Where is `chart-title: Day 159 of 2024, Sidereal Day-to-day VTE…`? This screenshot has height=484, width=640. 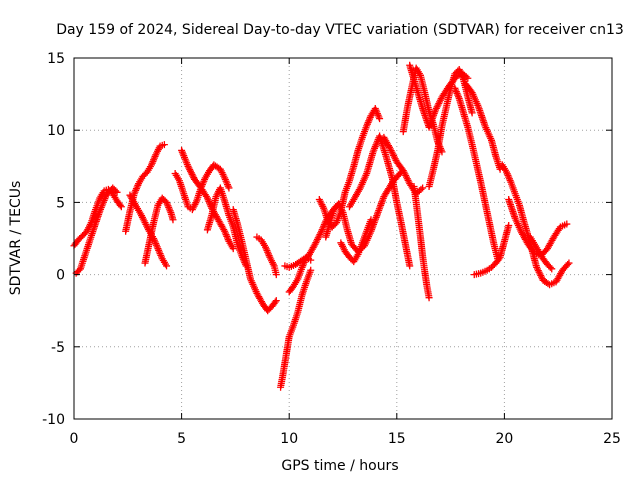
chart-title: Day 159 of 2024, Sidereal Day-to-day VTE… is located at coordinates (340, 30).